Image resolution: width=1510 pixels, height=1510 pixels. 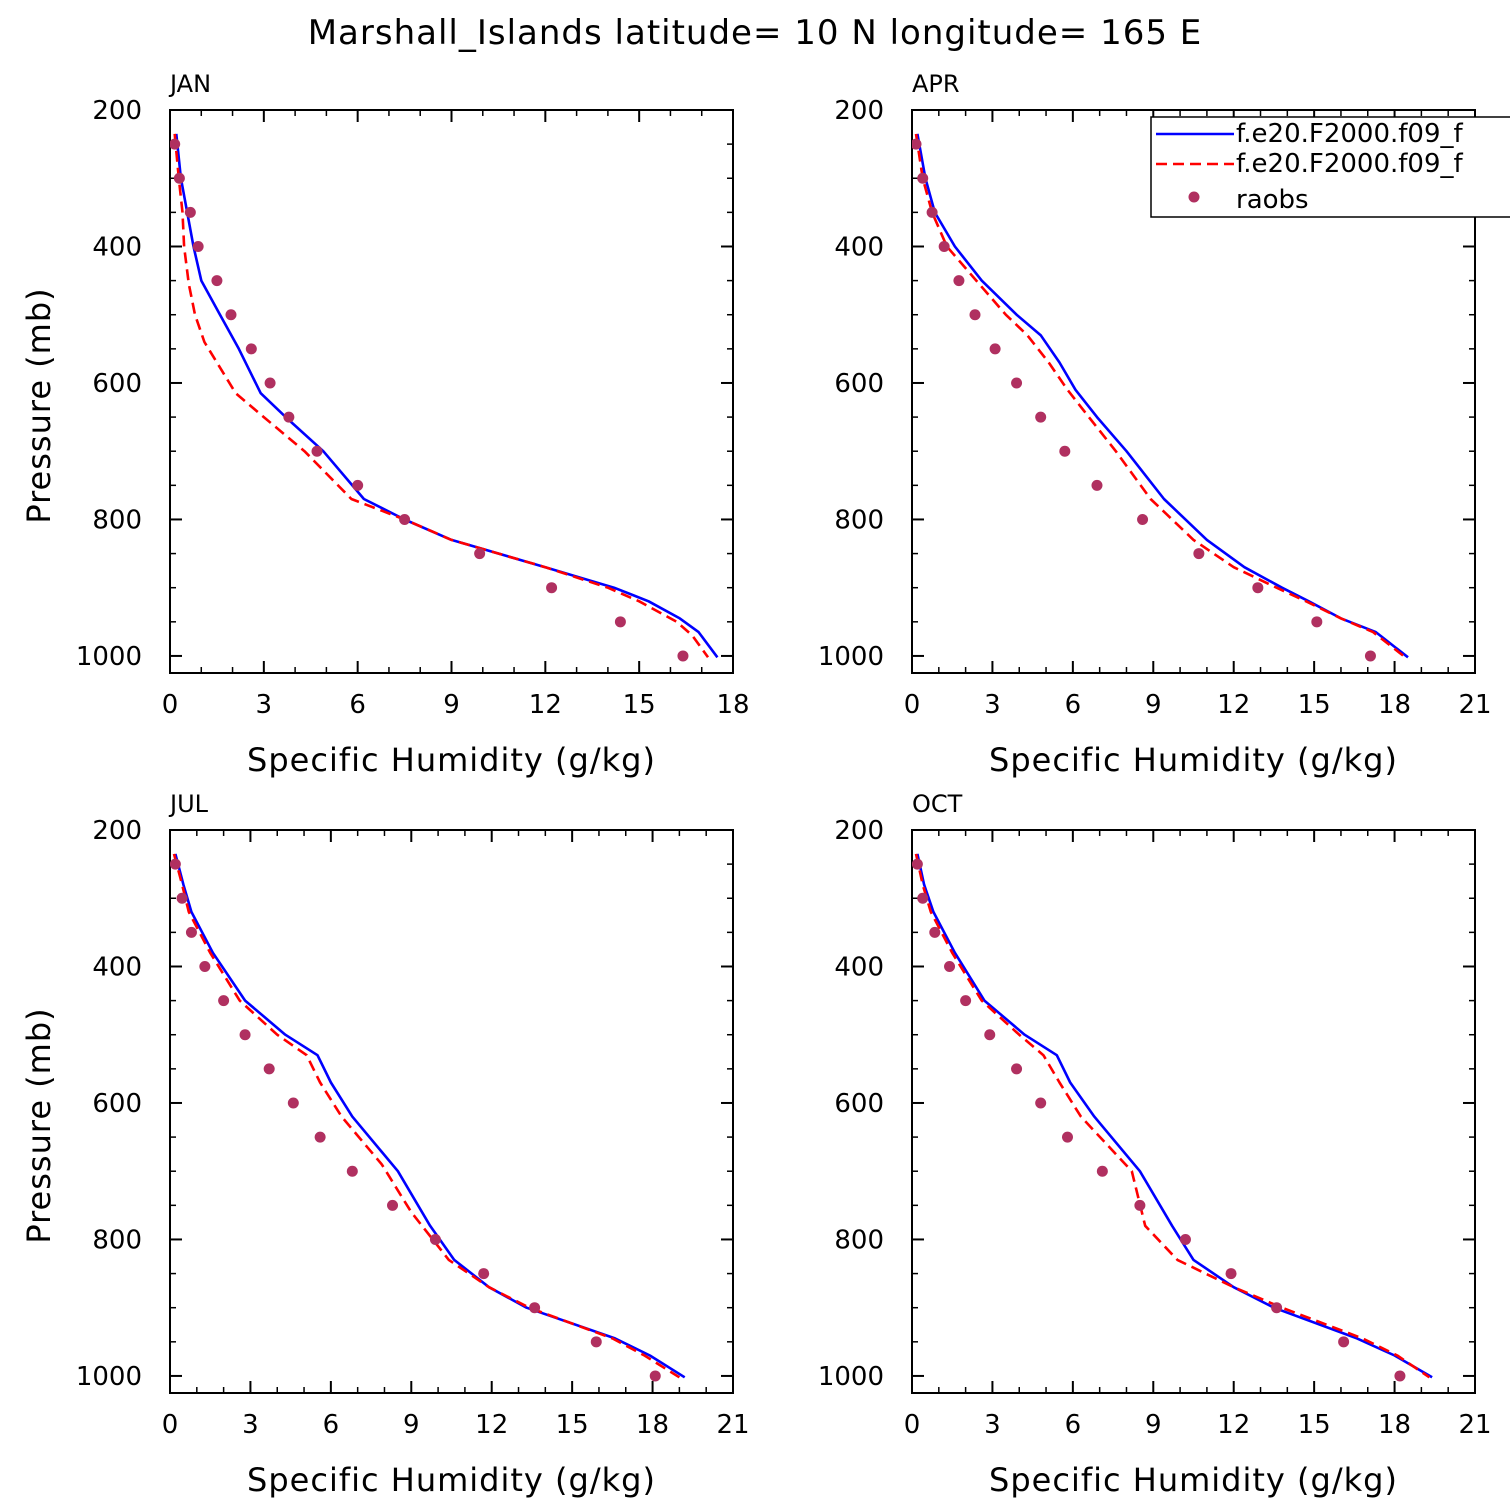 What do you see at coordinates (936, 84) in the screenshot?
I see `panel-label: APR` at bounding box center [936, 84].